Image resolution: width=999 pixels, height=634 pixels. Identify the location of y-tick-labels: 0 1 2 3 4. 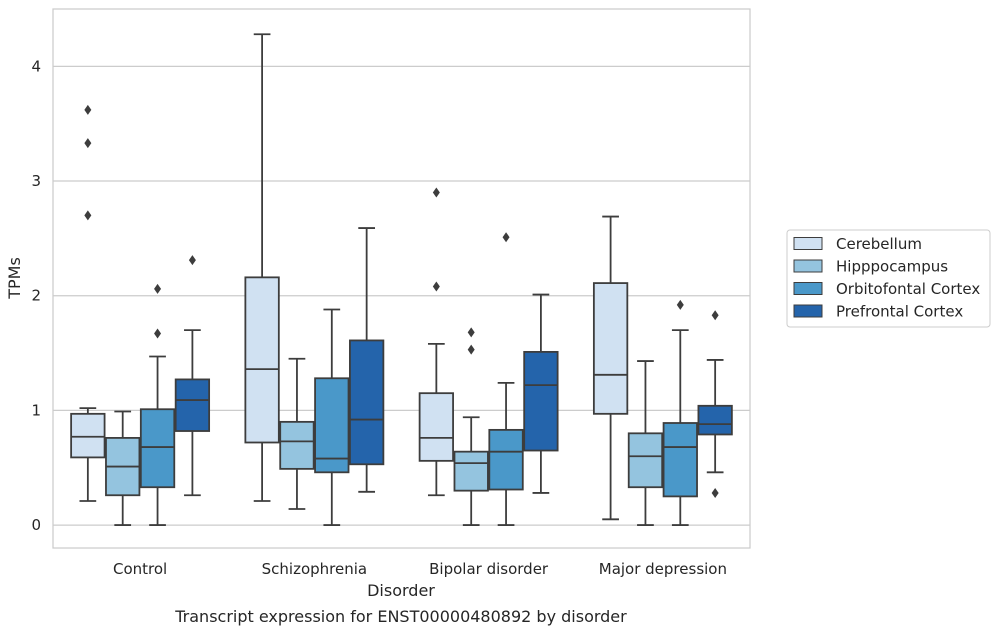
(36, 295).